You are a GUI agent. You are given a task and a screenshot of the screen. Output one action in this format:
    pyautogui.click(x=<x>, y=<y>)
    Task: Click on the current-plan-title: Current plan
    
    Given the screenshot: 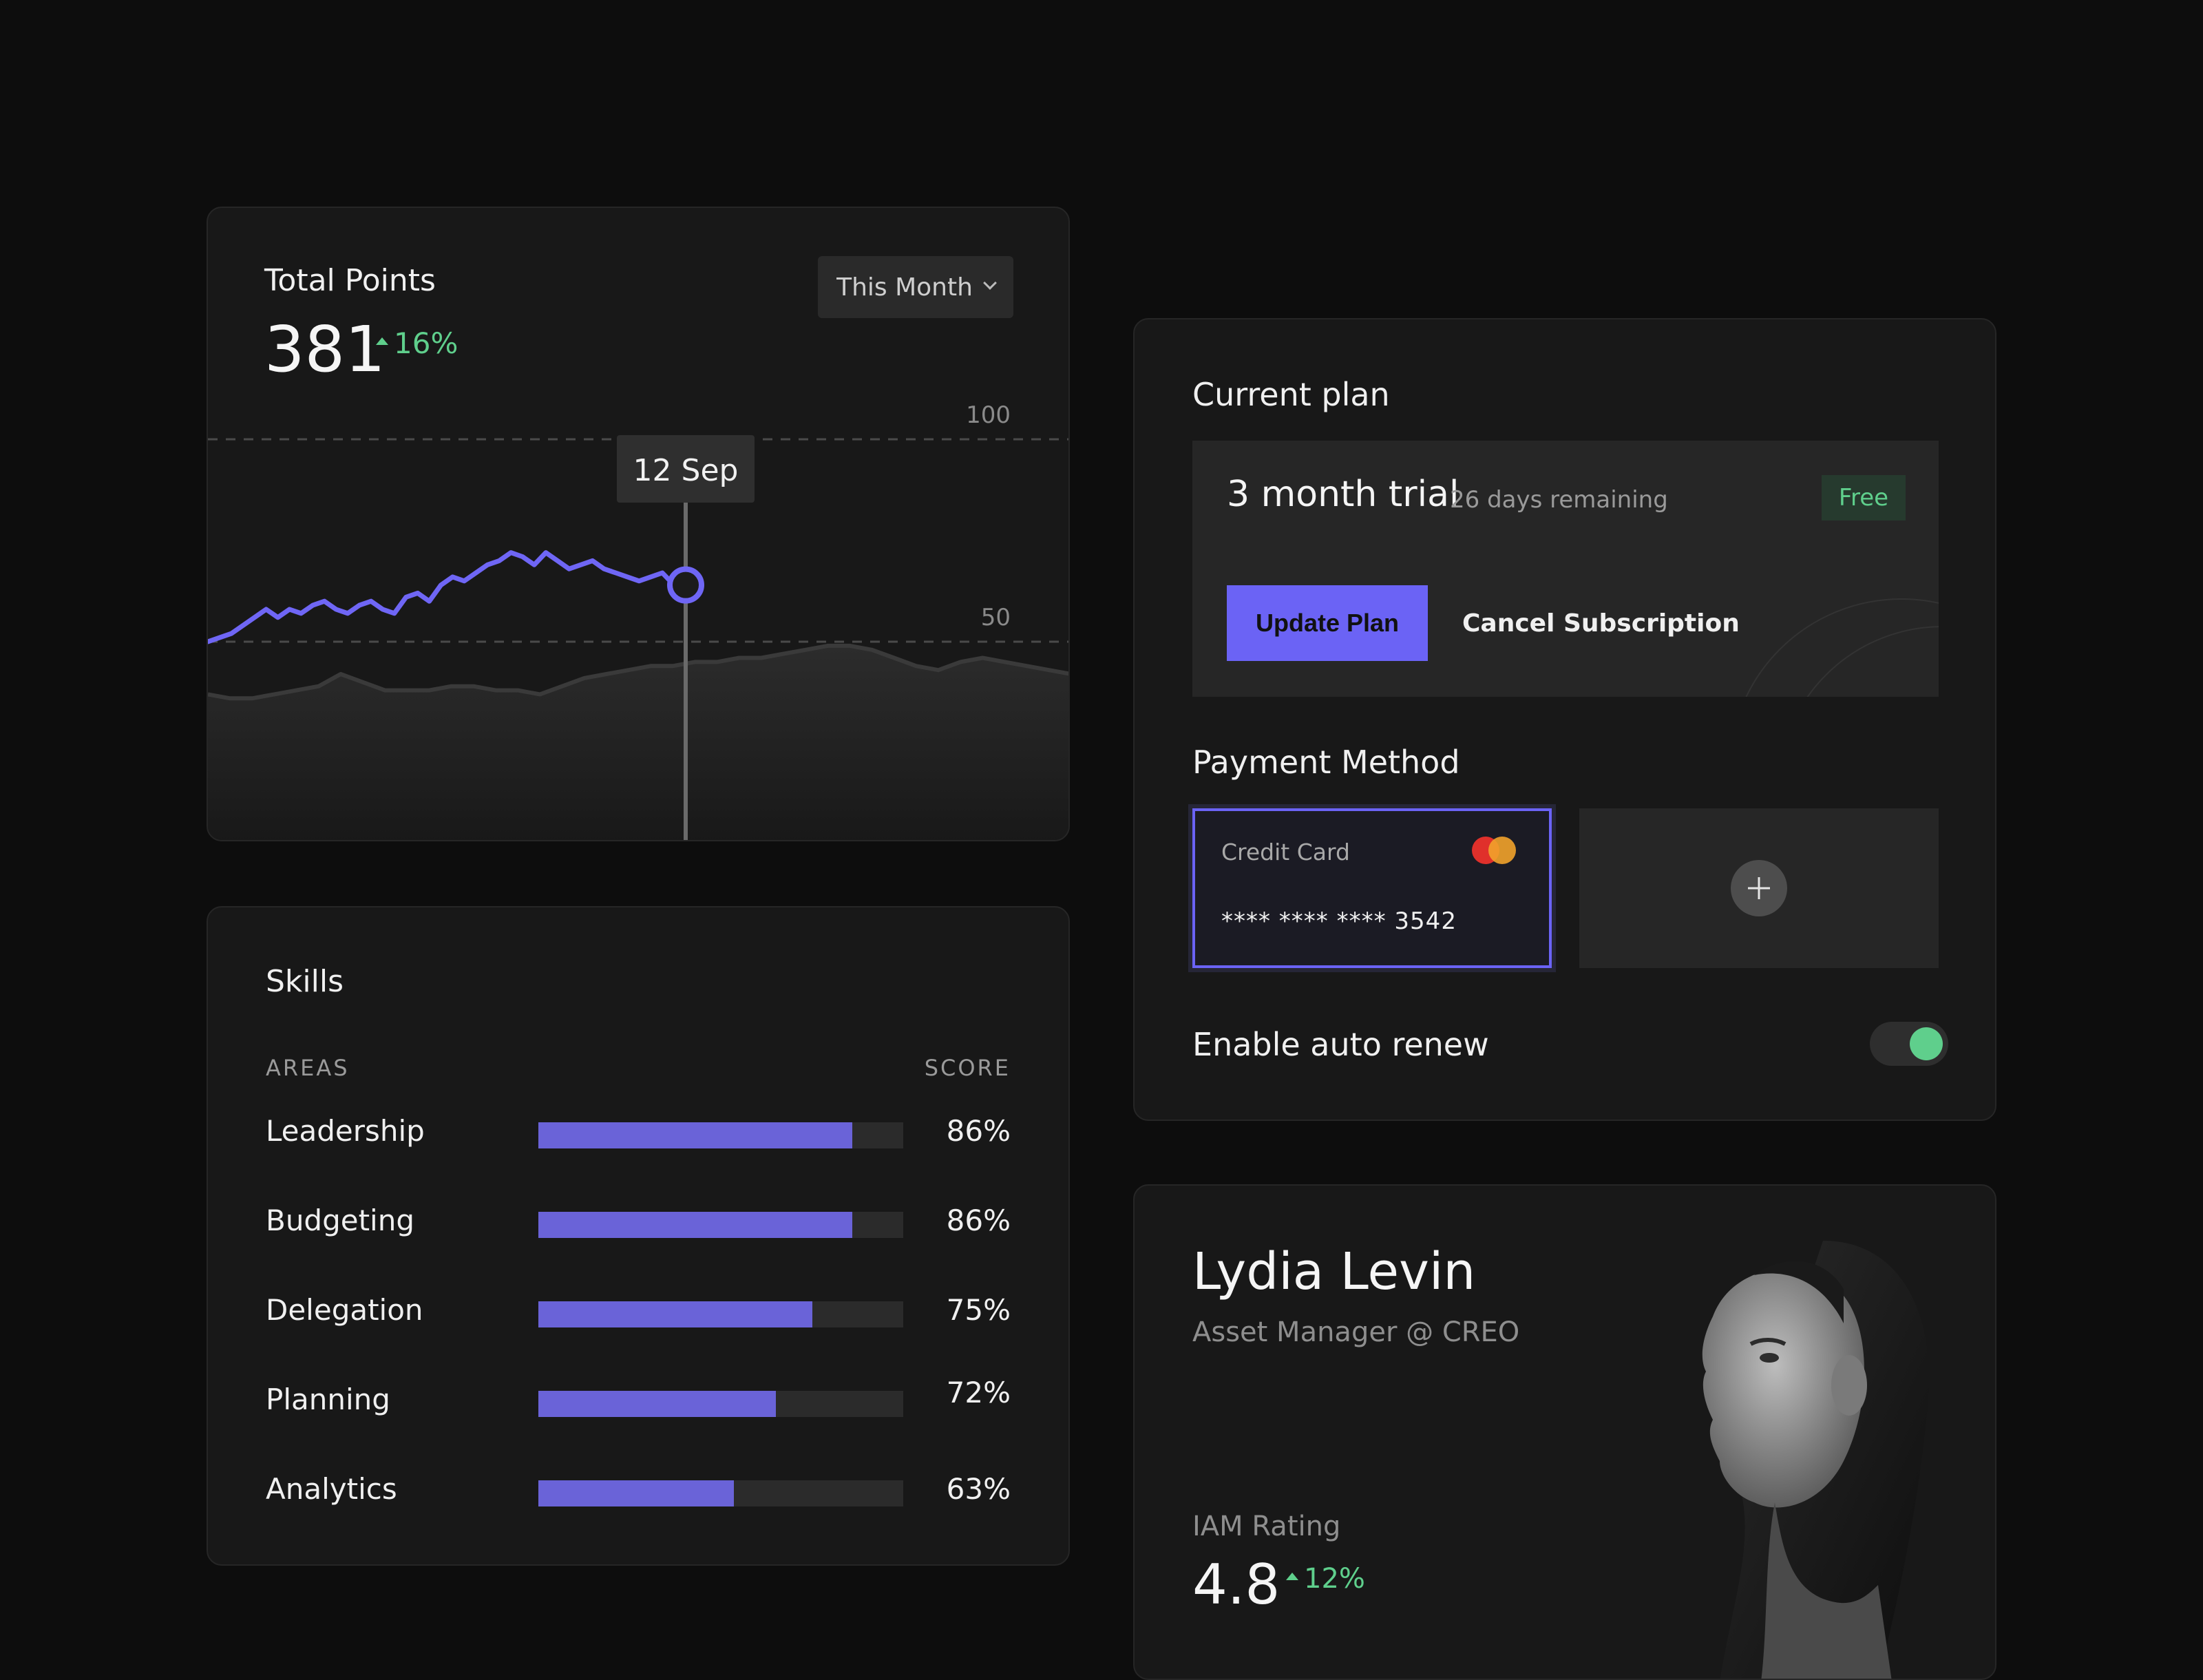 What is the action you would take?
    pyautogui.click(x=1291, y=394)
    